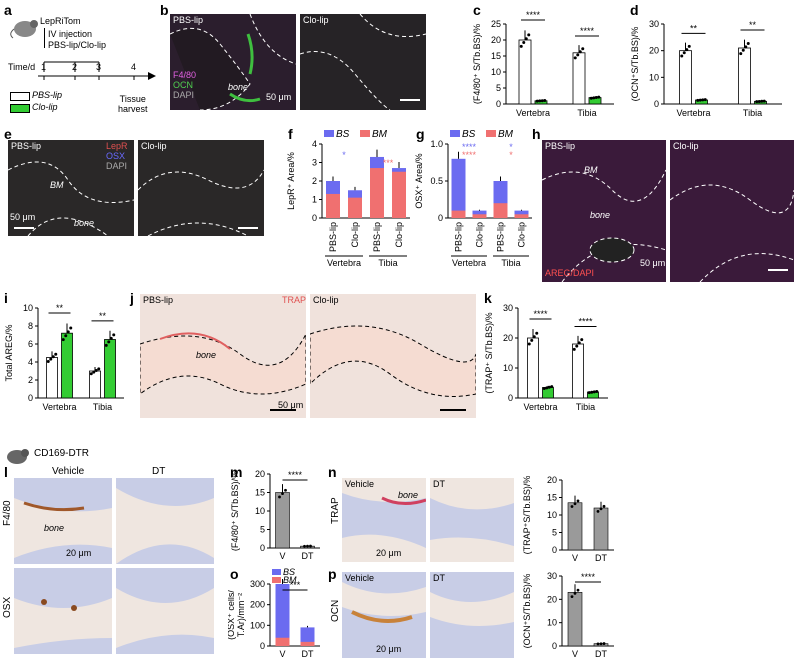  I want to click on panel-e-image-pbs, so click(71, 188).